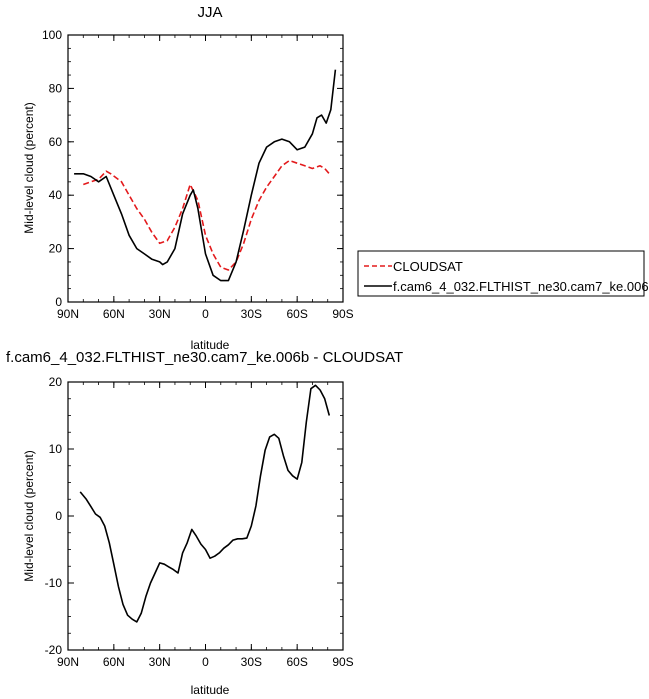  I want to click on bottom-chart-xtick-label: 30N, so click(160, 662).